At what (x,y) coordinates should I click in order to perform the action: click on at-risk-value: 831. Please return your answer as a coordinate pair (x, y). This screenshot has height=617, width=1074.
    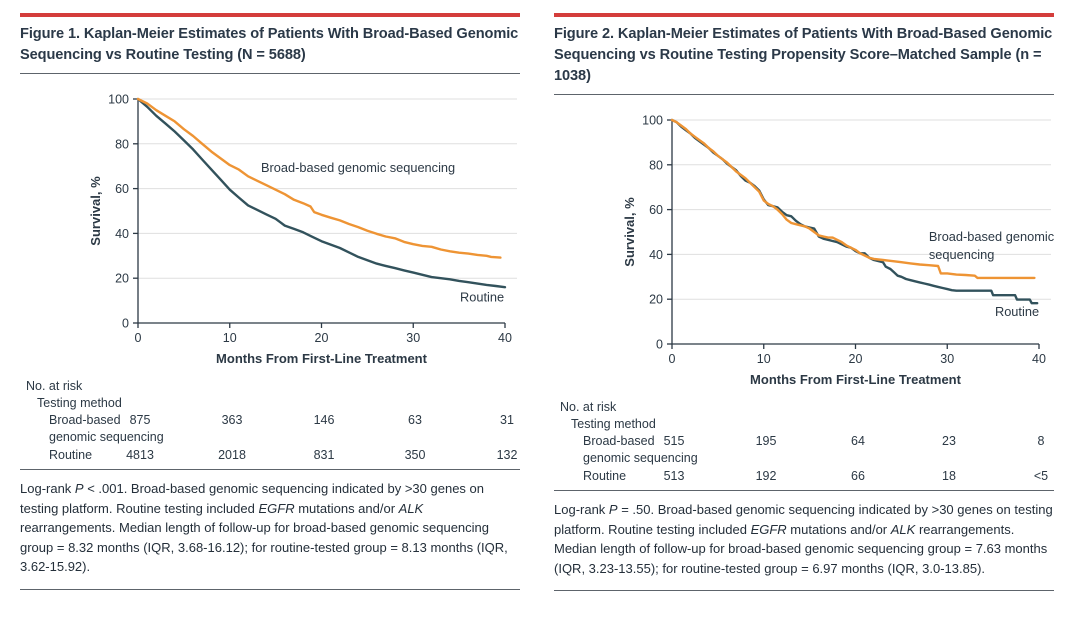
    Looking at the image, I should click on (324, 455).